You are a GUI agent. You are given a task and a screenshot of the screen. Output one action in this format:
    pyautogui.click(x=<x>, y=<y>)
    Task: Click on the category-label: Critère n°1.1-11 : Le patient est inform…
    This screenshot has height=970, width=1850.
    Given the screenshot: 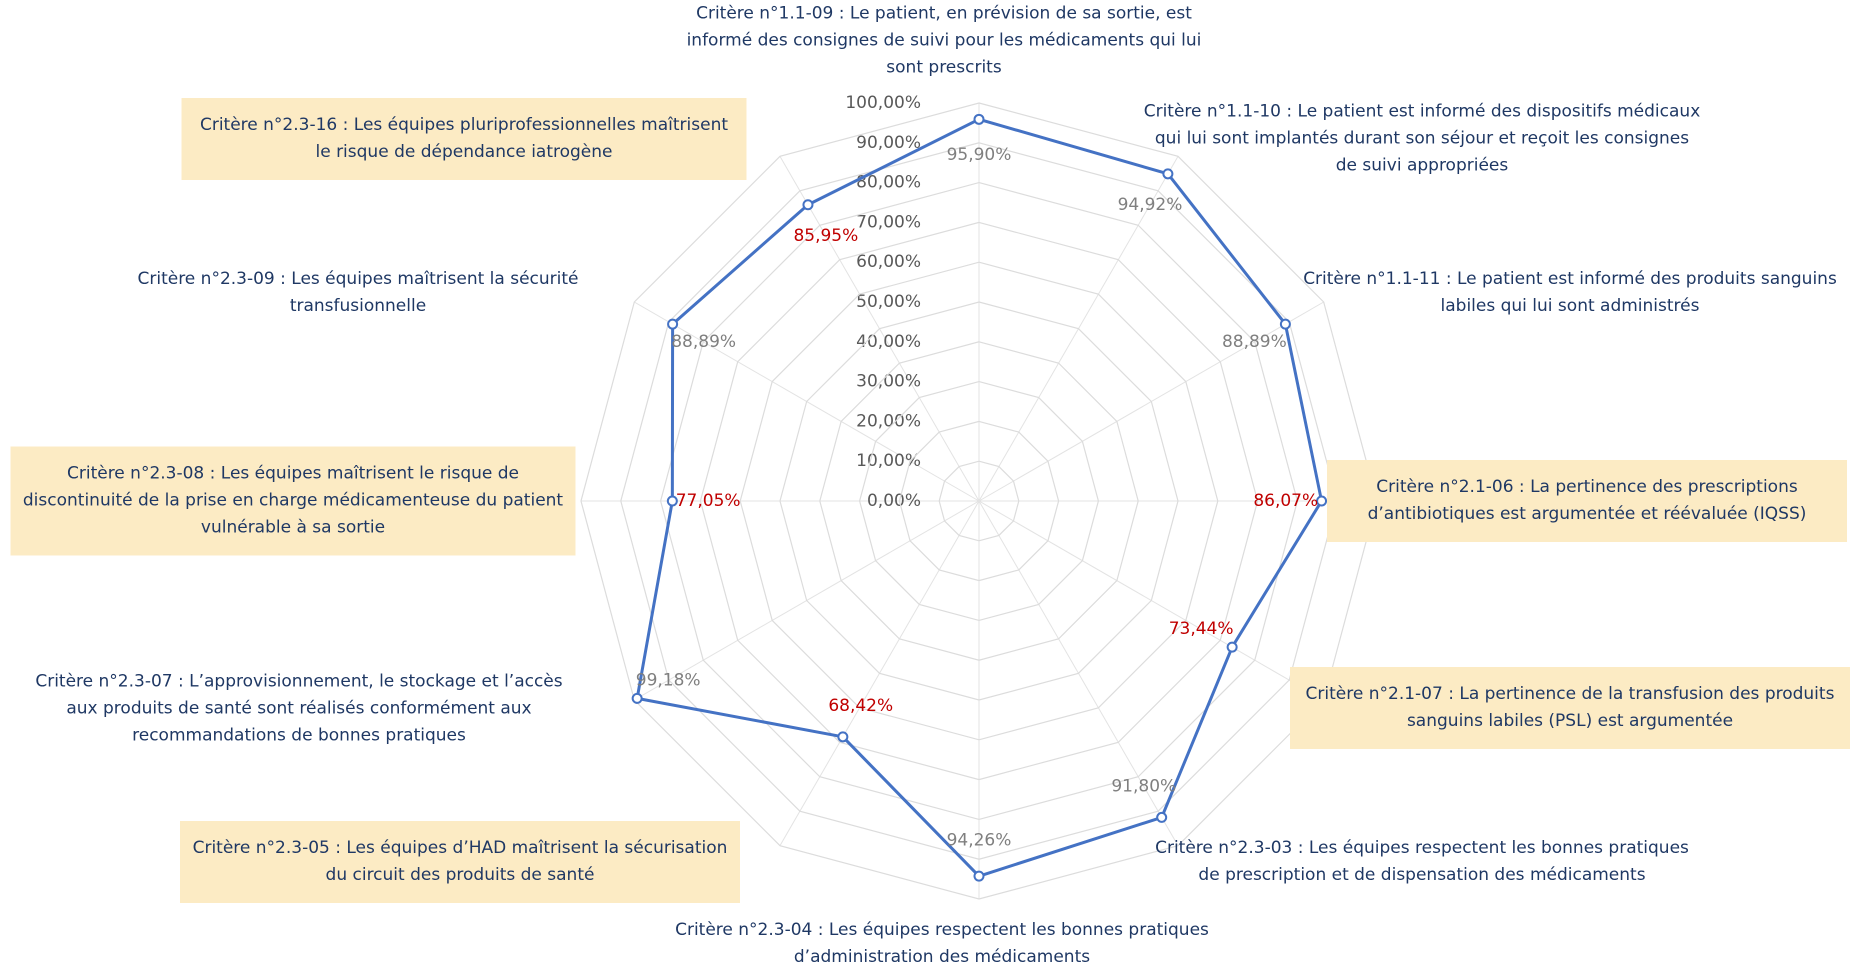 What is the action you would take?
    pyautogui.click(x=1570, y=292)
    